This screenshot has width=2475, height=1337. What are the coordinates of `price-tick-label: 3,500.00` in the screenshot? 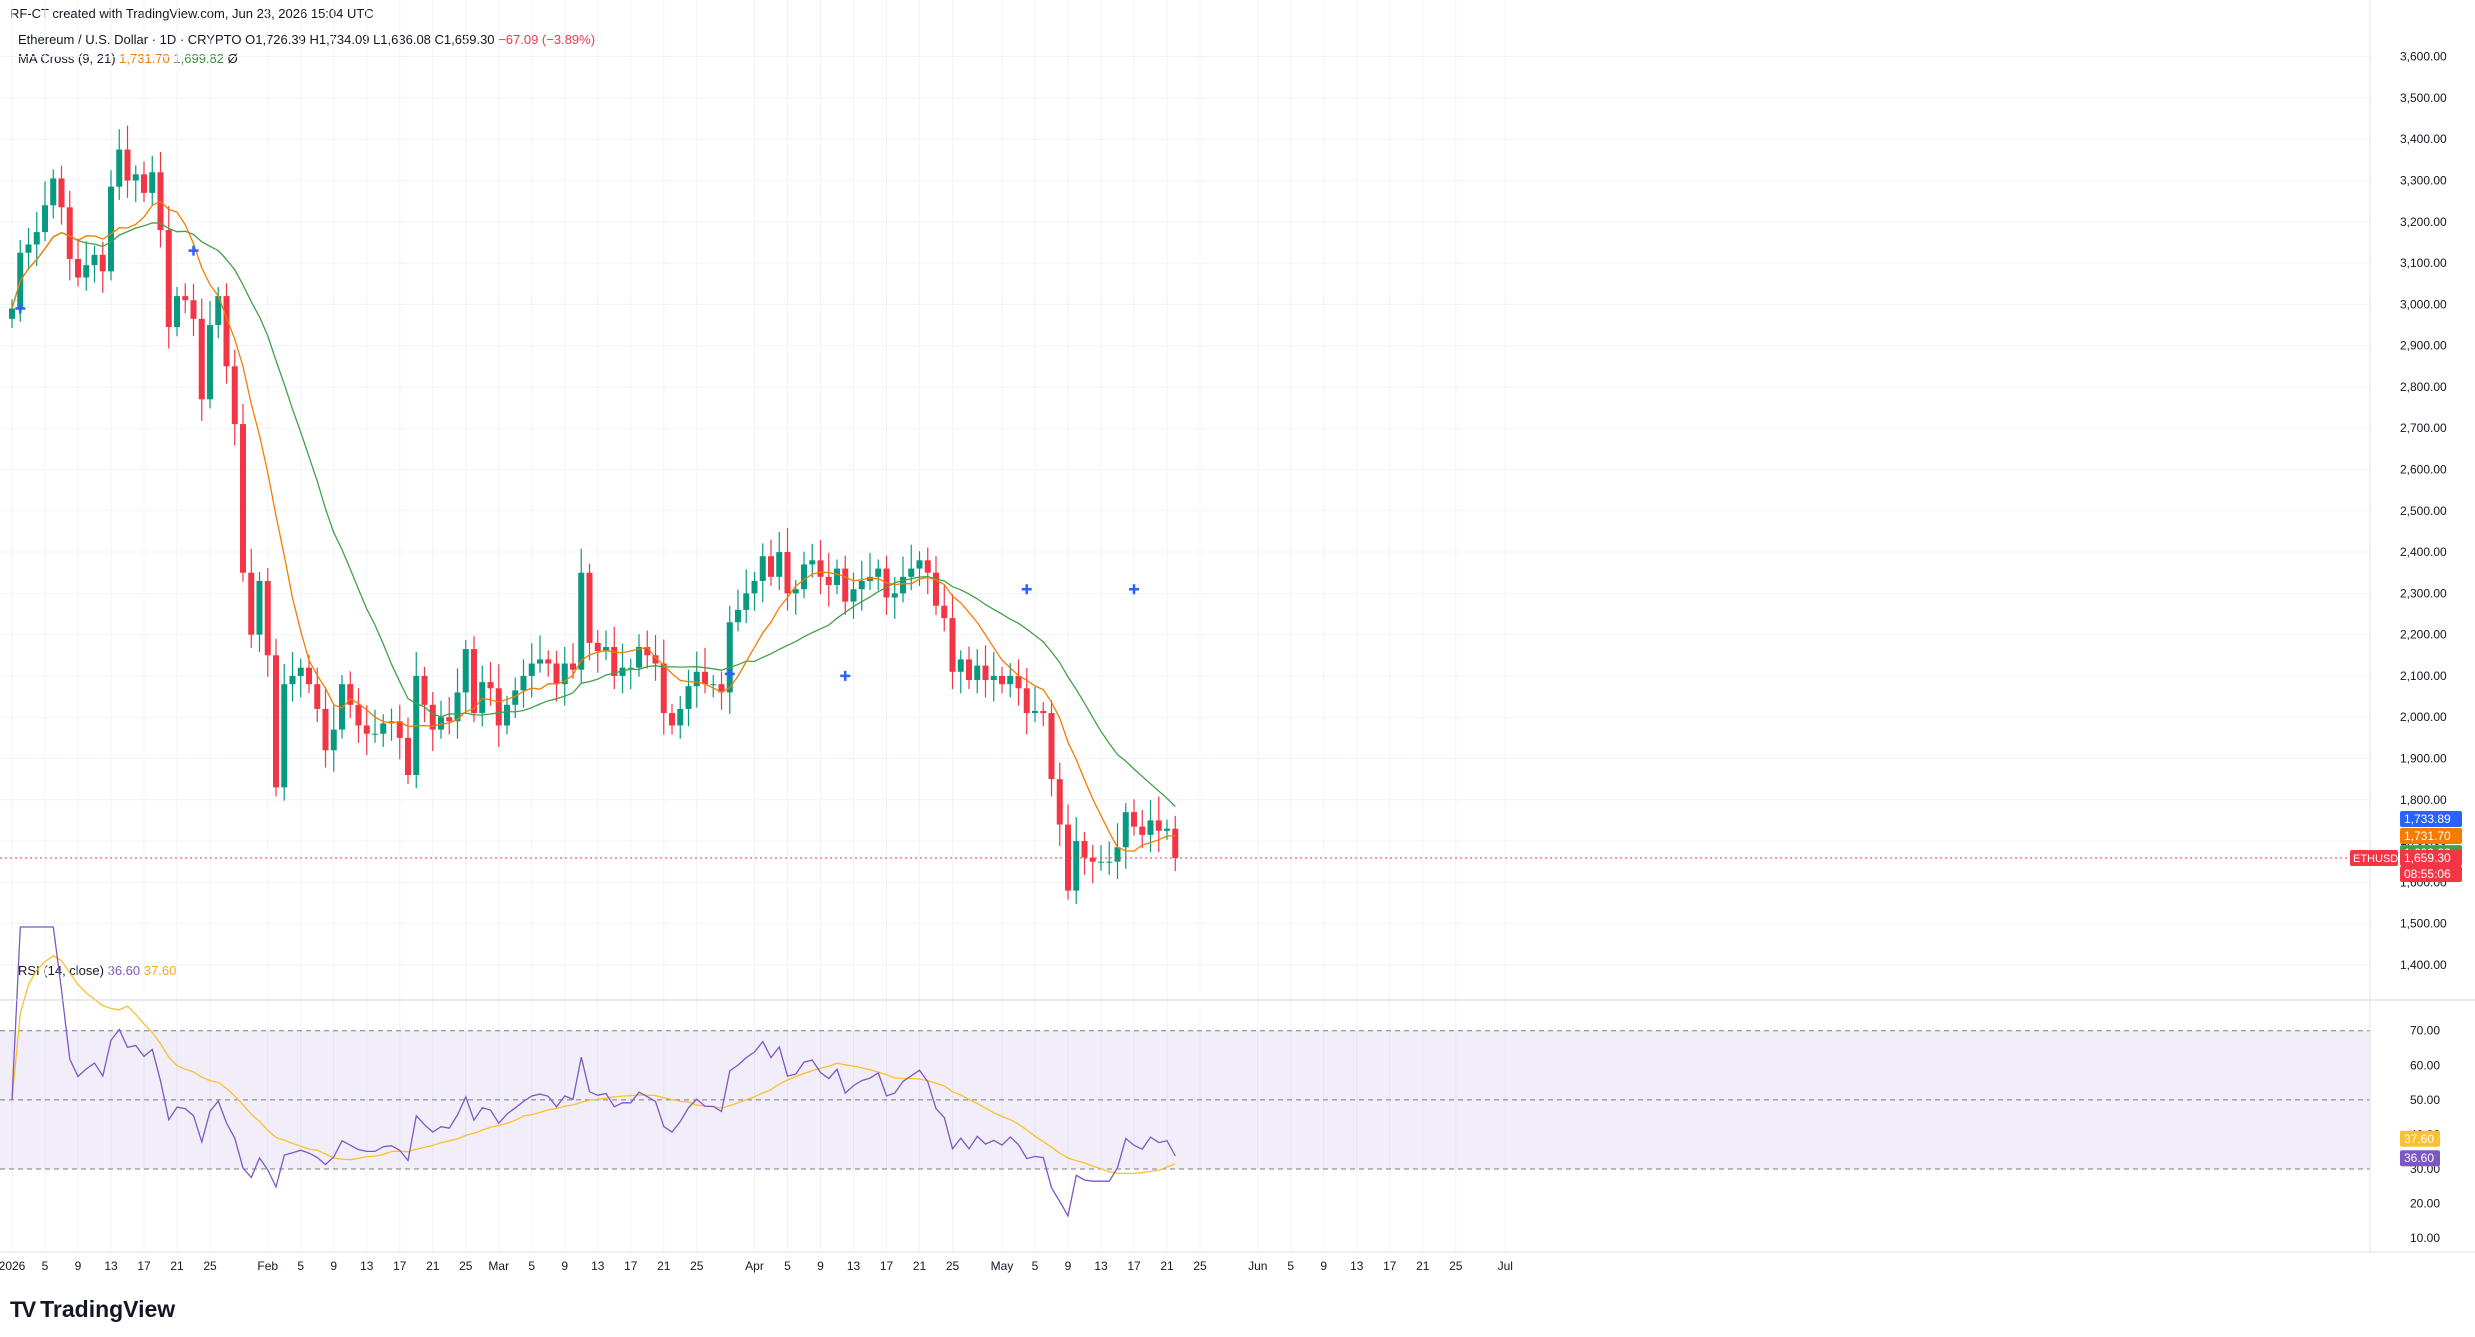 It's located at (2423, 98).